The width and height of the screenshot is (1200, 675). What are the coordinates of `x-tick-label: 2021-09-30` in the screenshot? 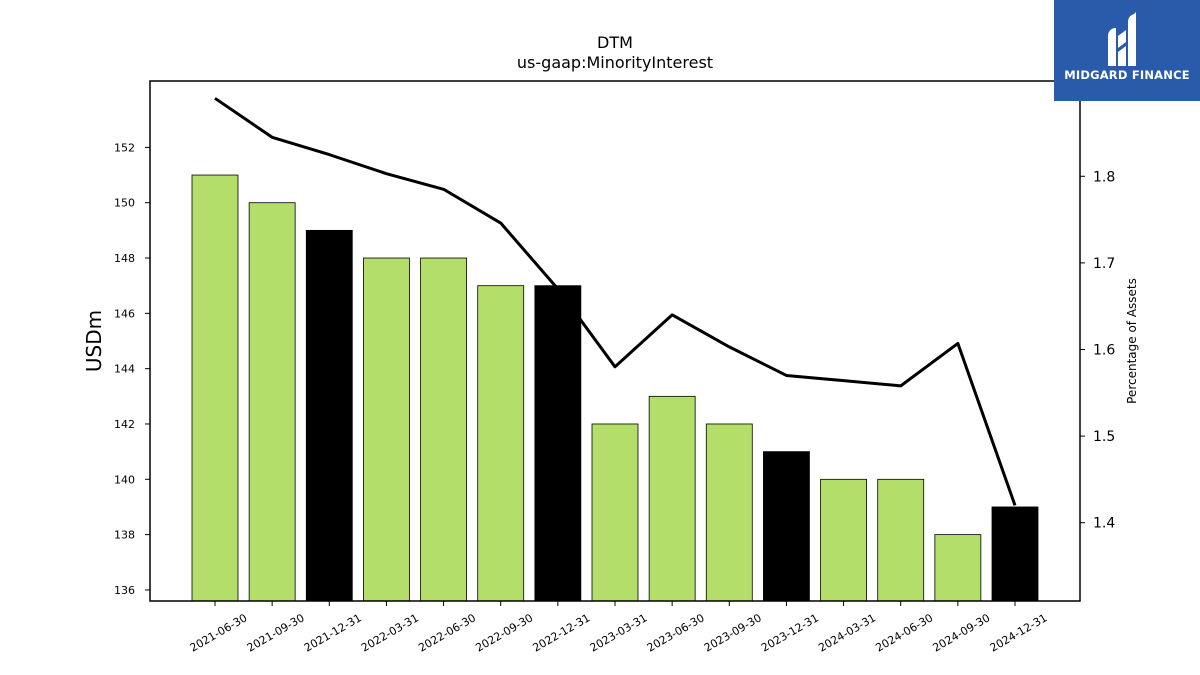 It's located at (276, 632).